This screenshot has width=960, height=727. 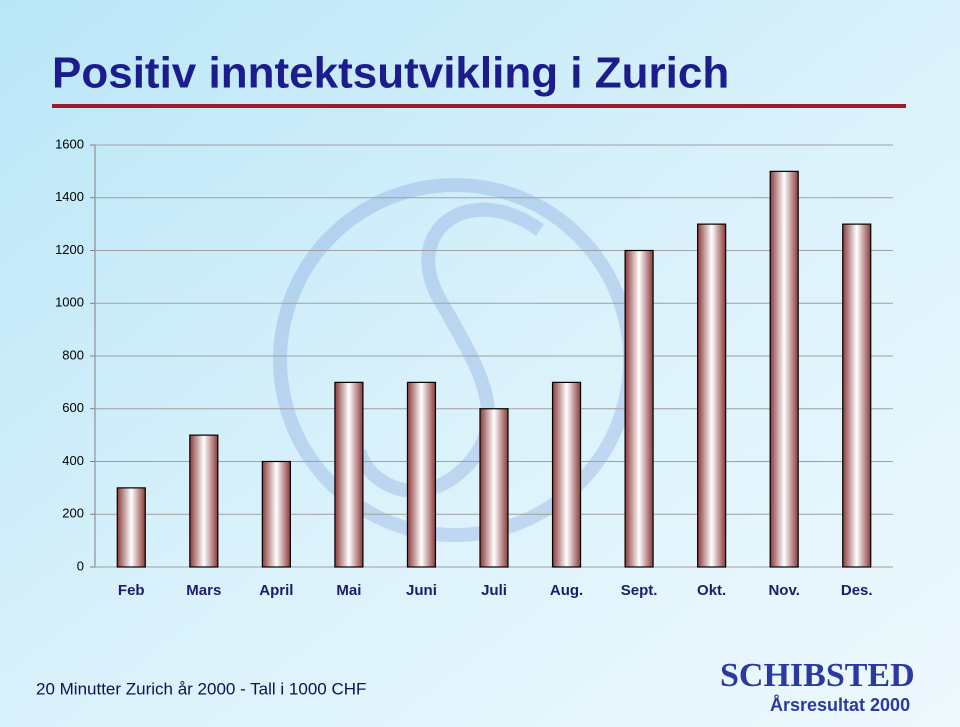 I want to click on y-tick-label: 400, so click(x=73, y=460).